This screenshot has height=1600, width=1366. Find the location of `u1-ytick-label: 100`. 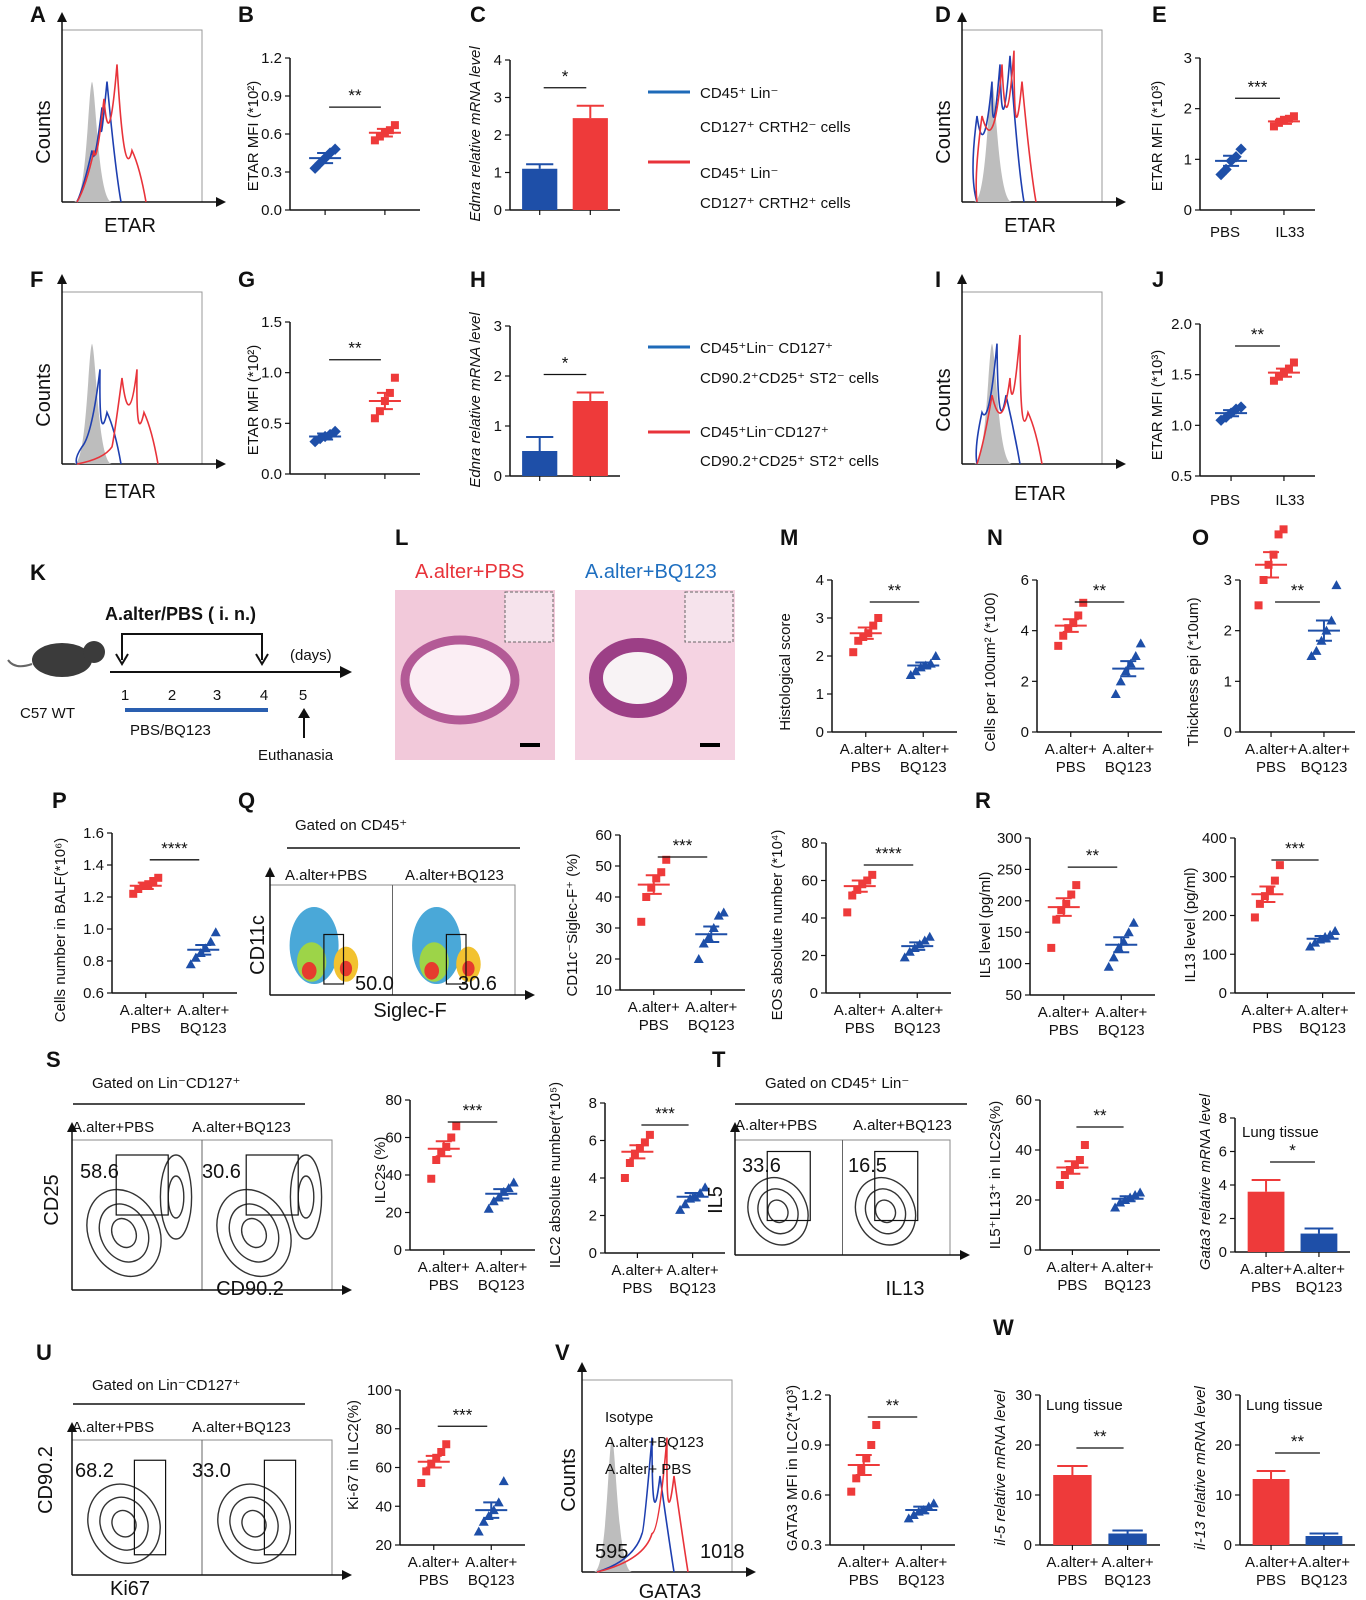

u1-ytick-label: 100 is located at coordinates (379, 1390).